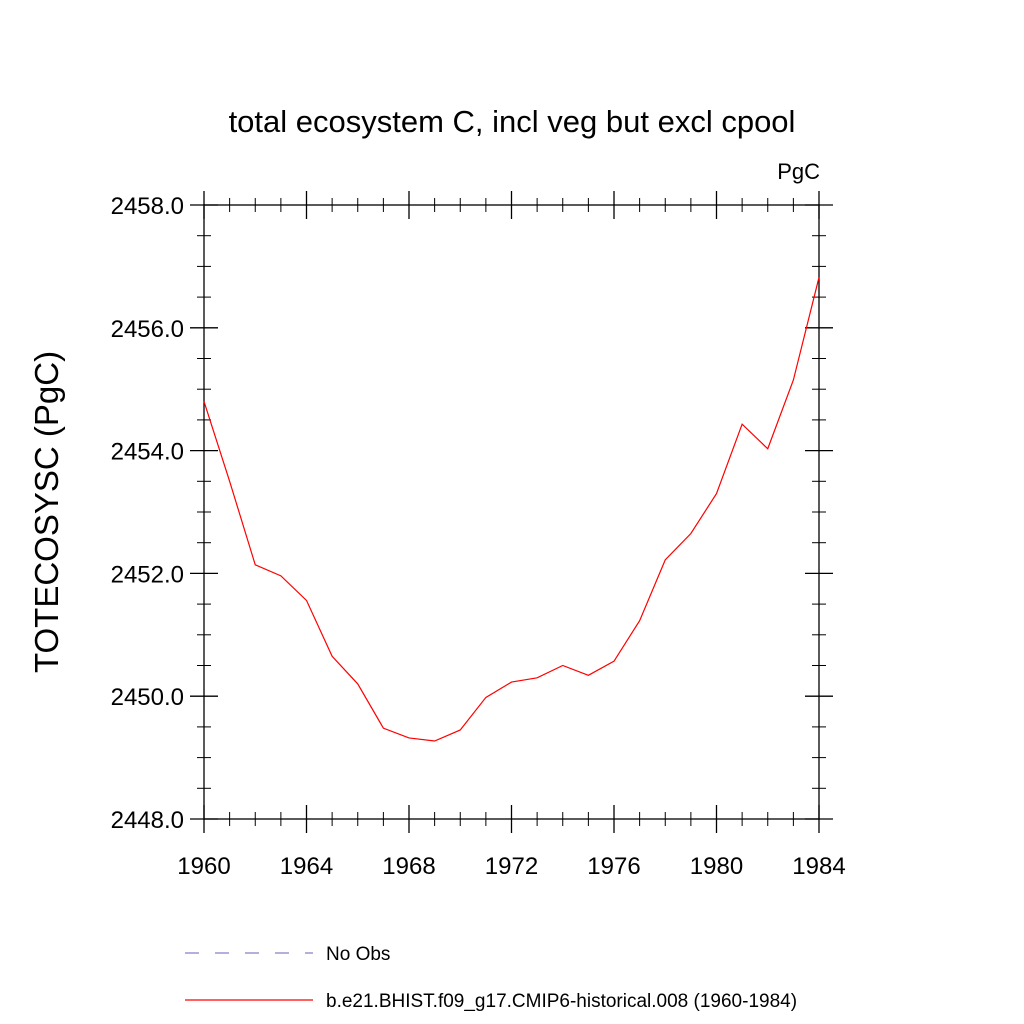 The width and height of the screenshot is (1024, 1024). Describe the element at coordinates (147, 574) in the screenshot. I see `y-tick-label: 2452.0` at that location.